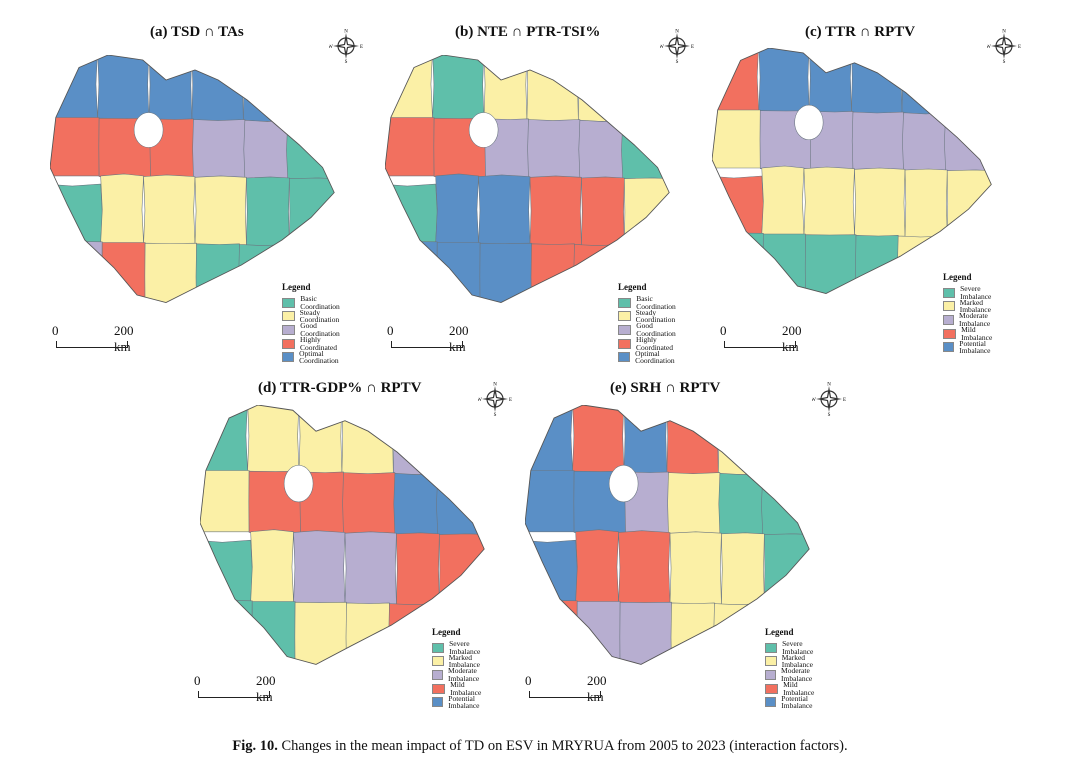 The height and width of the screenshot is (770, 1080). I want to click on panel-c-title: (c) TTR ∩ RPTV, so click(860, 32).